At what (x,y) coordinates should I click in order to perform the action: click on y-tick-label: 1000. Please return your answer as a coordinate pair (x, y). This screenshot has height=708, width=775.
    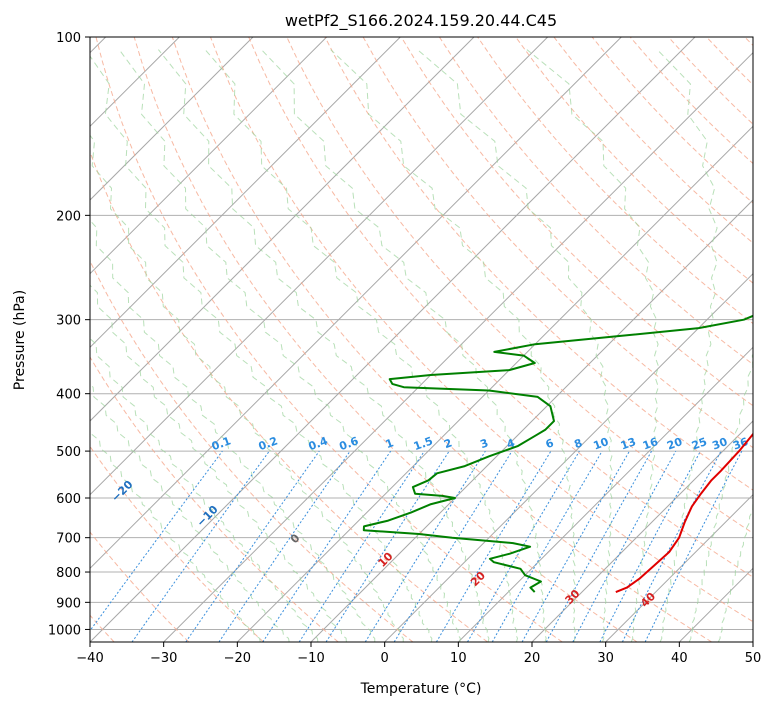
    Looking at the image, I should click on (64, 630).